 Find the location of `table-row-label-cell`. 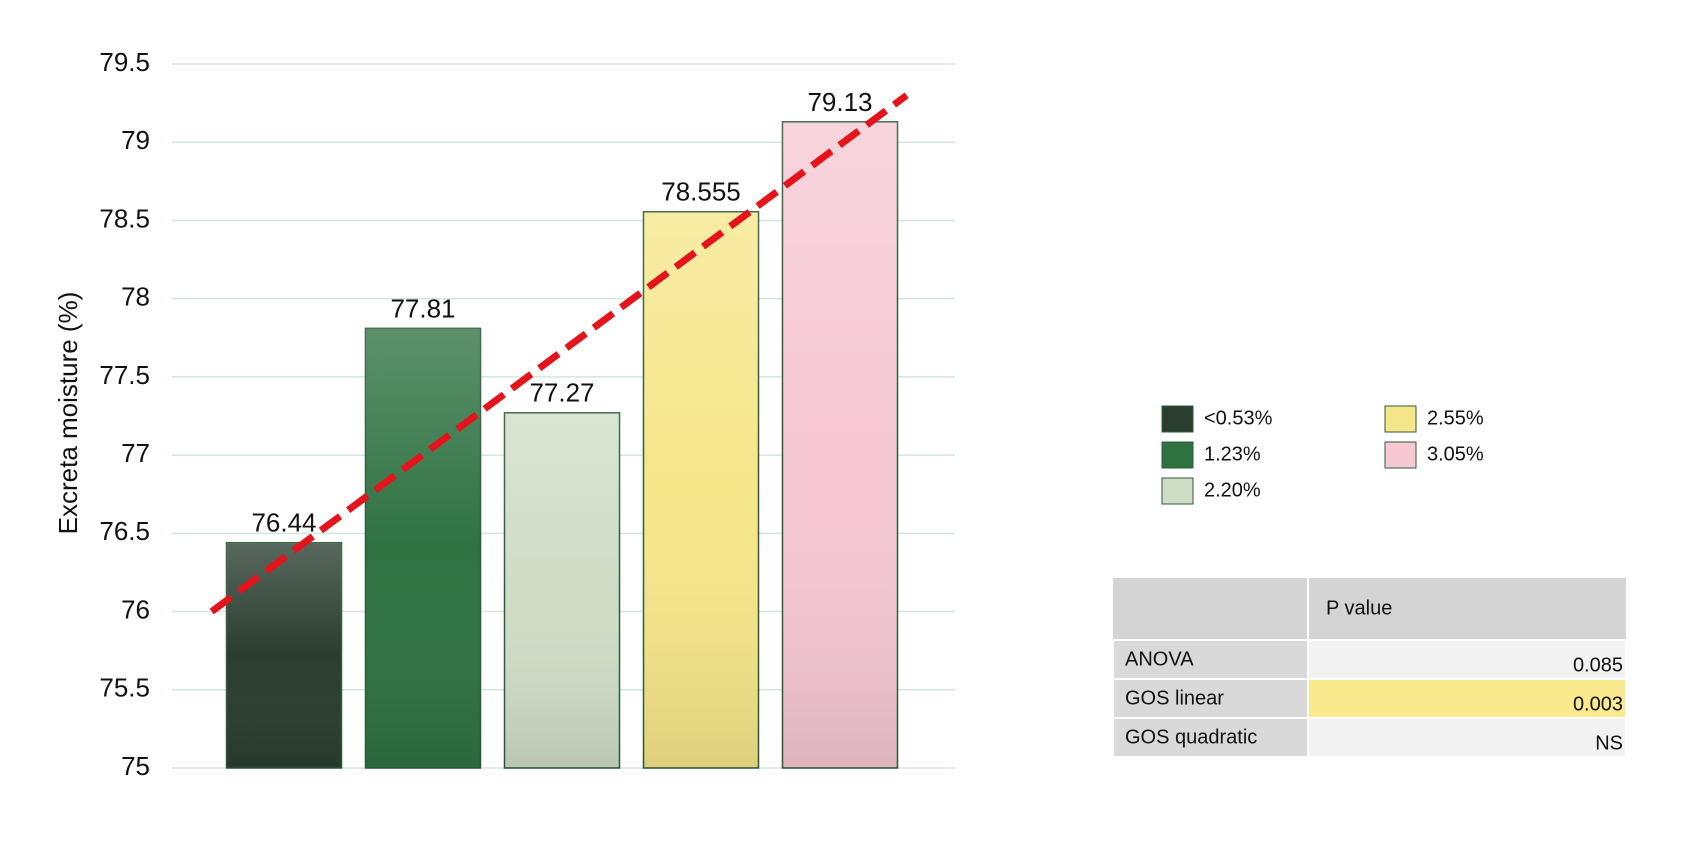

table-row-label-cell is located at coordinates (1210, 659).